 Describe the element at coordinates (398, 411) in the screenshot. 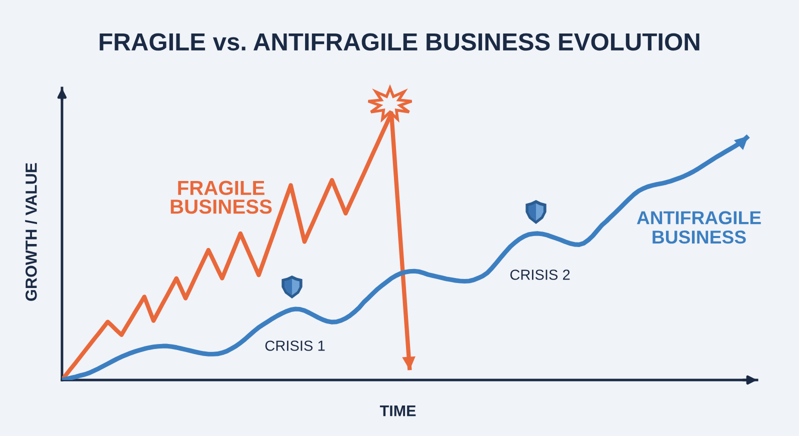

I see `x-axis-title: TIME` at that location.